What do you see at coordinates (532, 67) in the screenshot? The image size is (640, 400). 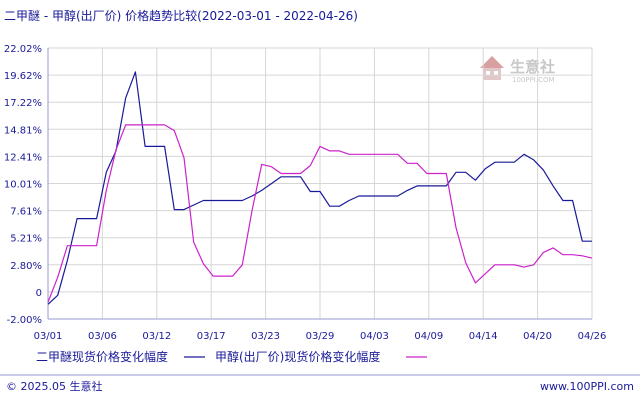 I see `watermark-brand: 生意社` at bounding box center [532, 67].